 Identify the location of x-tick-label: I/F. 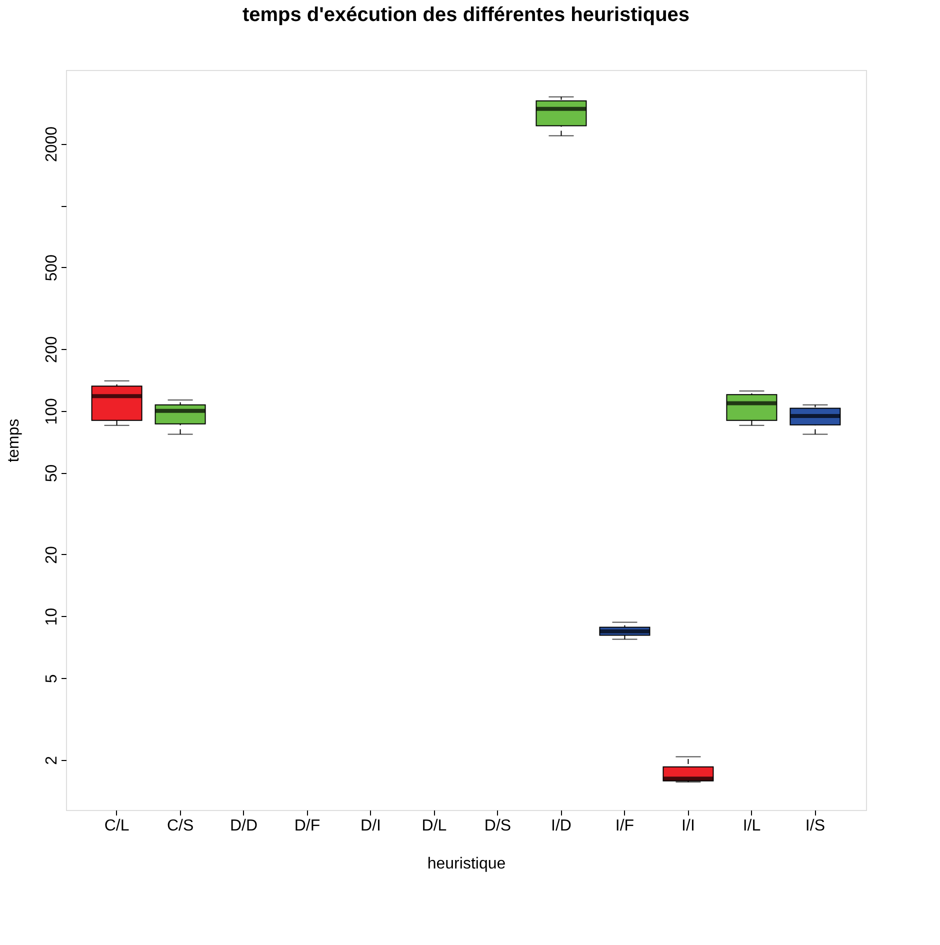
(624, 826).